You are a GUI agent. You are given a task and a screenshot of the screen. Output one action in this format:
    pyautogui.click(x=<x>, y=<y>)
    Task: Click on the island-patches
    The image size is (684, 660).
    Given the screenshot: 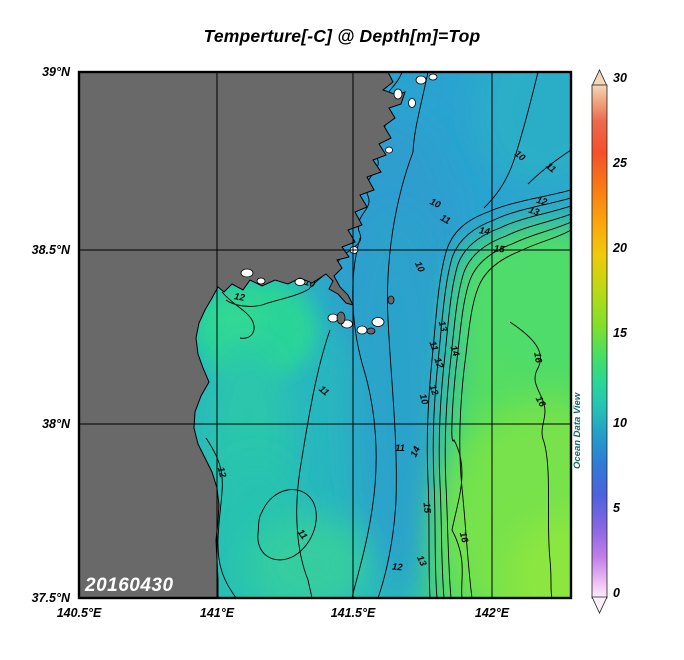 What is the action you would take?
    pyautogui.click(x=339, y=204)
    